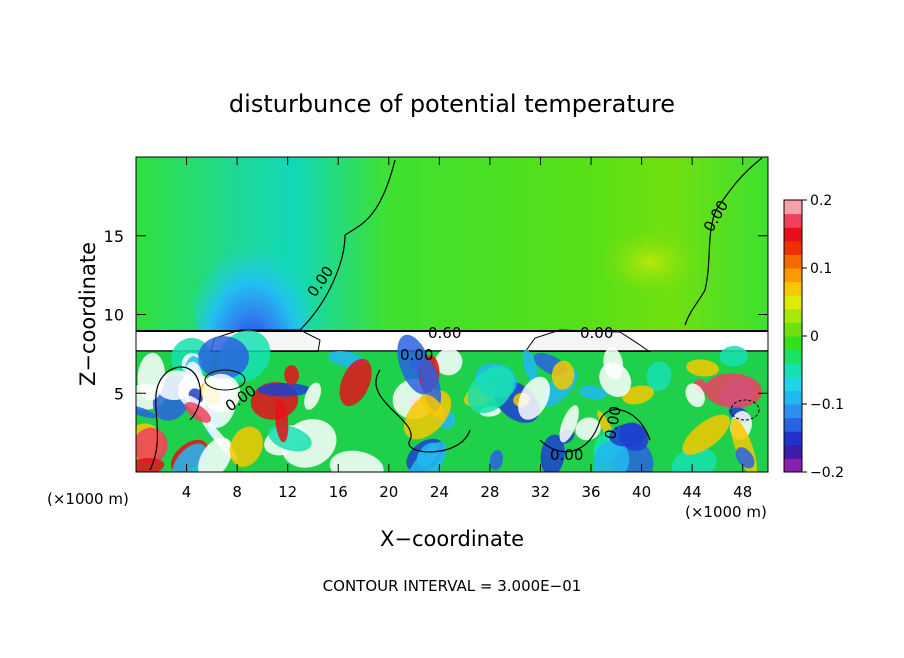  I want to click on chart-title: disturbunce of potential temperature, so click(452, 104).